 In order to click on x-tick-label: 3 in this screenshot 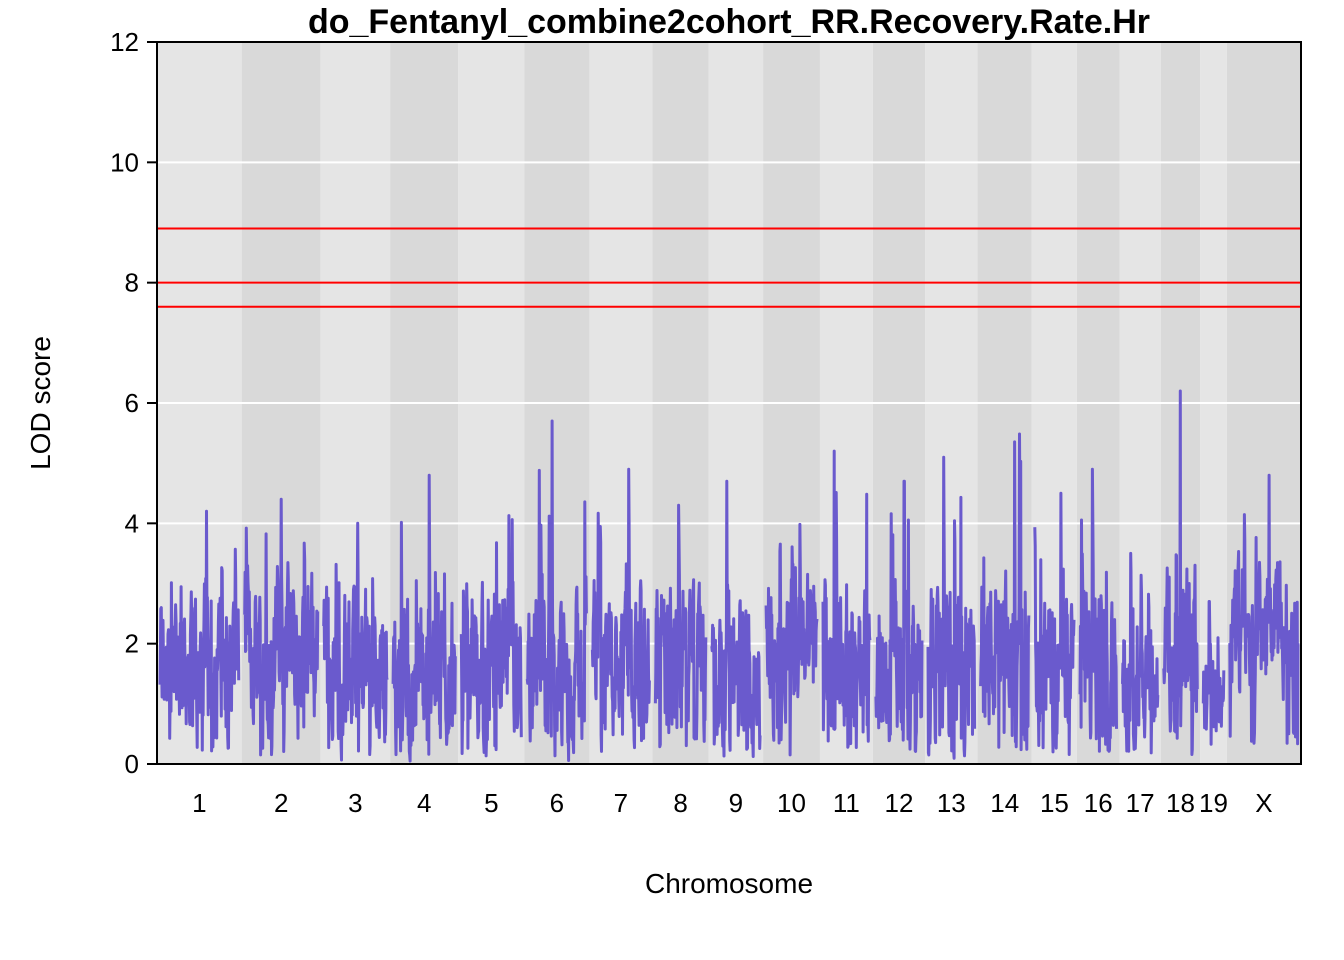, I will do `click(355, 803)`.